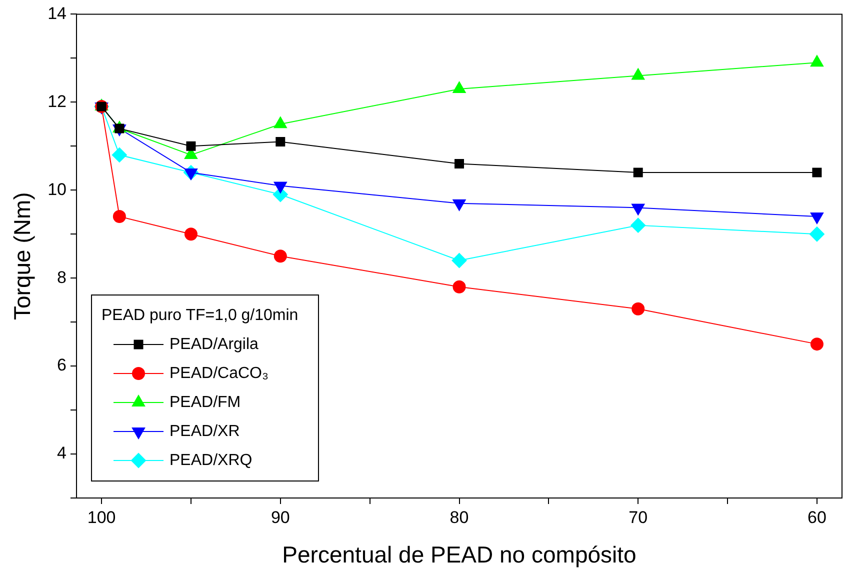 The height and width of the screenshot is (576, 850). What do you see at coordinates (280, 517) in the screenshot?
I see `x-tick-label: 90` at bounding box center [280, 517].